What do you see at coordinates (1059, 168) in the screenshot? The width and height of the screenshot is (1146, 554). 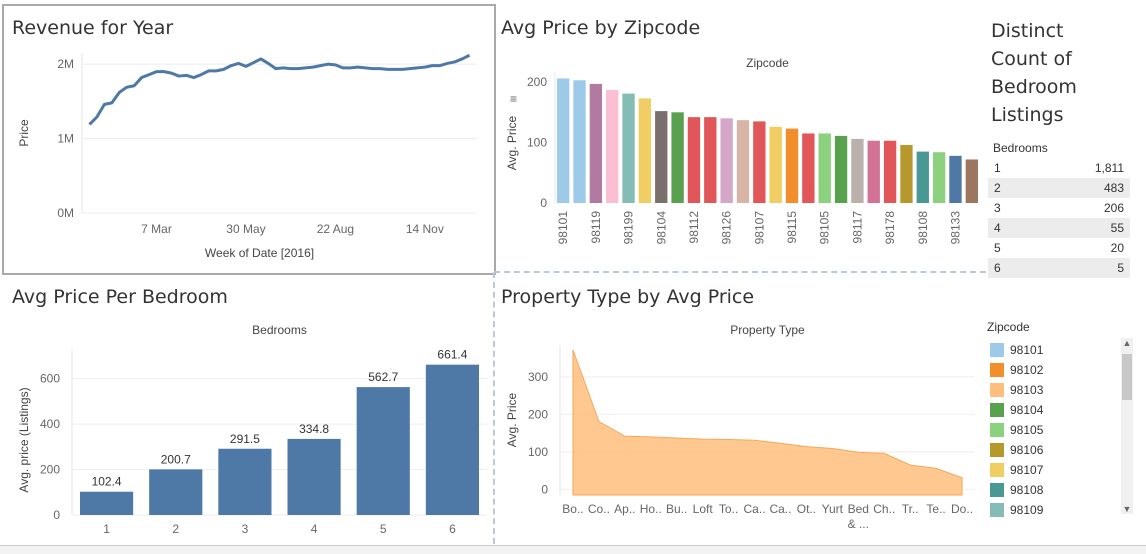 I see `table-row: 1 1,811` at bounding box center [1059, 168].